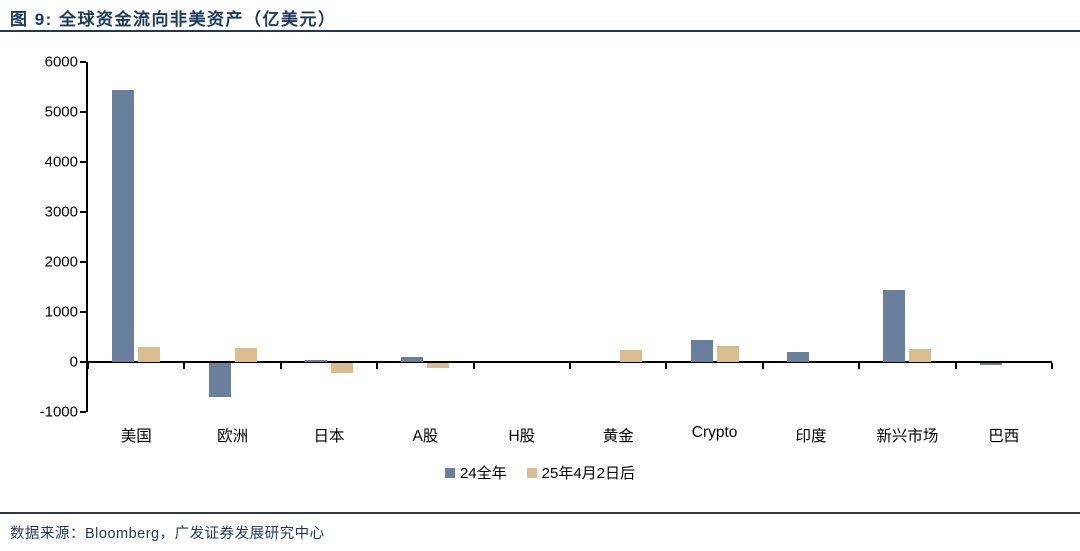 This screenshot has width=1080, height=551. I want to click on bar-24全年-Crypto, so click(701, 350).